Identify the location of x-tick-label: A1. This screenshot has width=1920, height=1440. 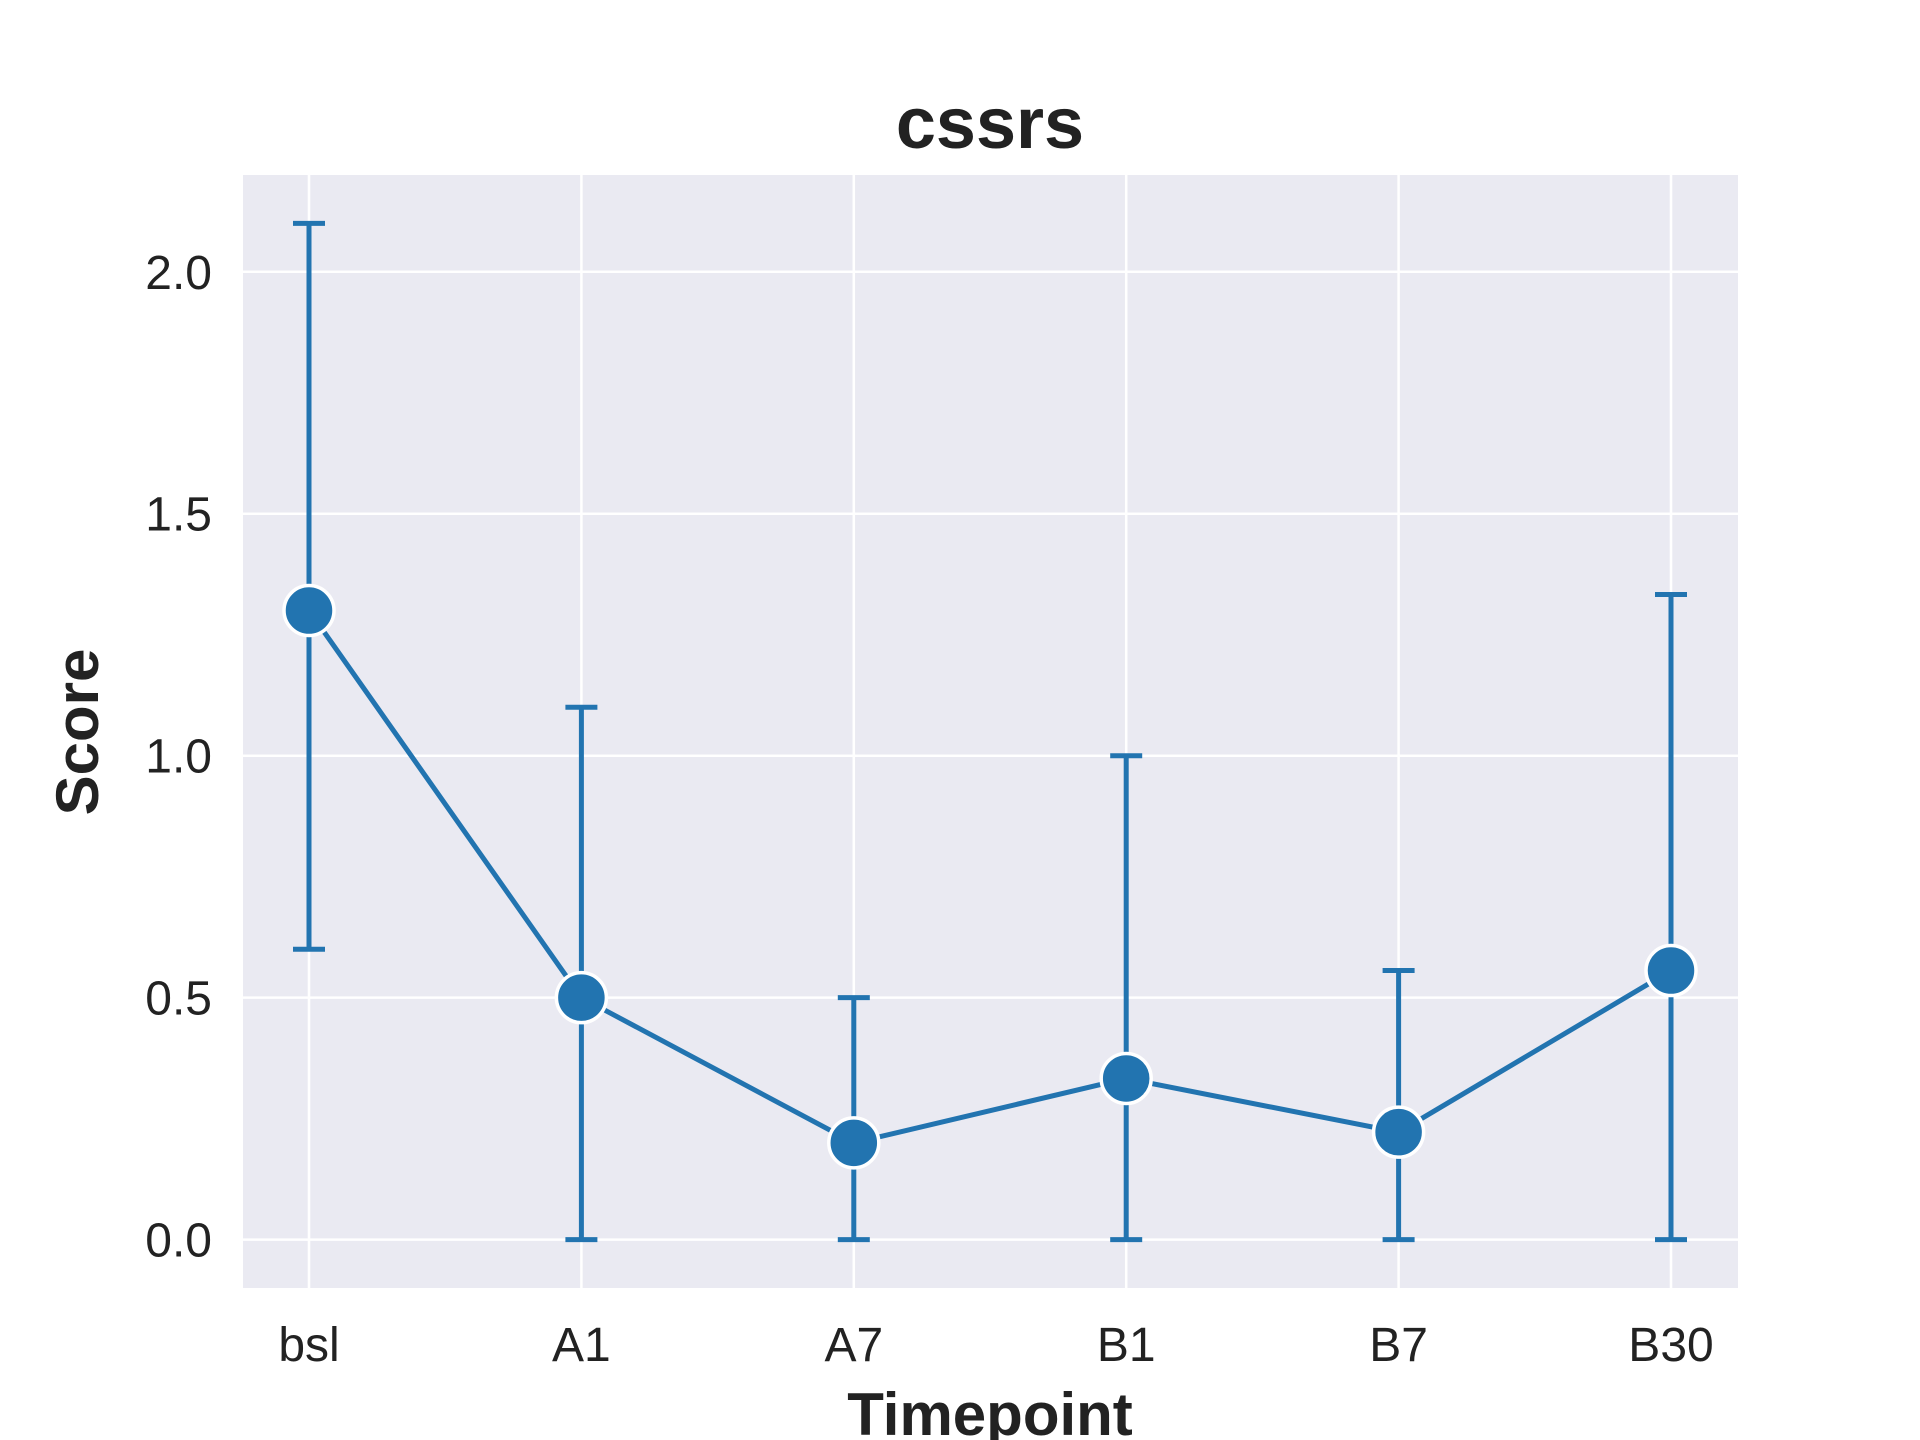
(581, 1345).